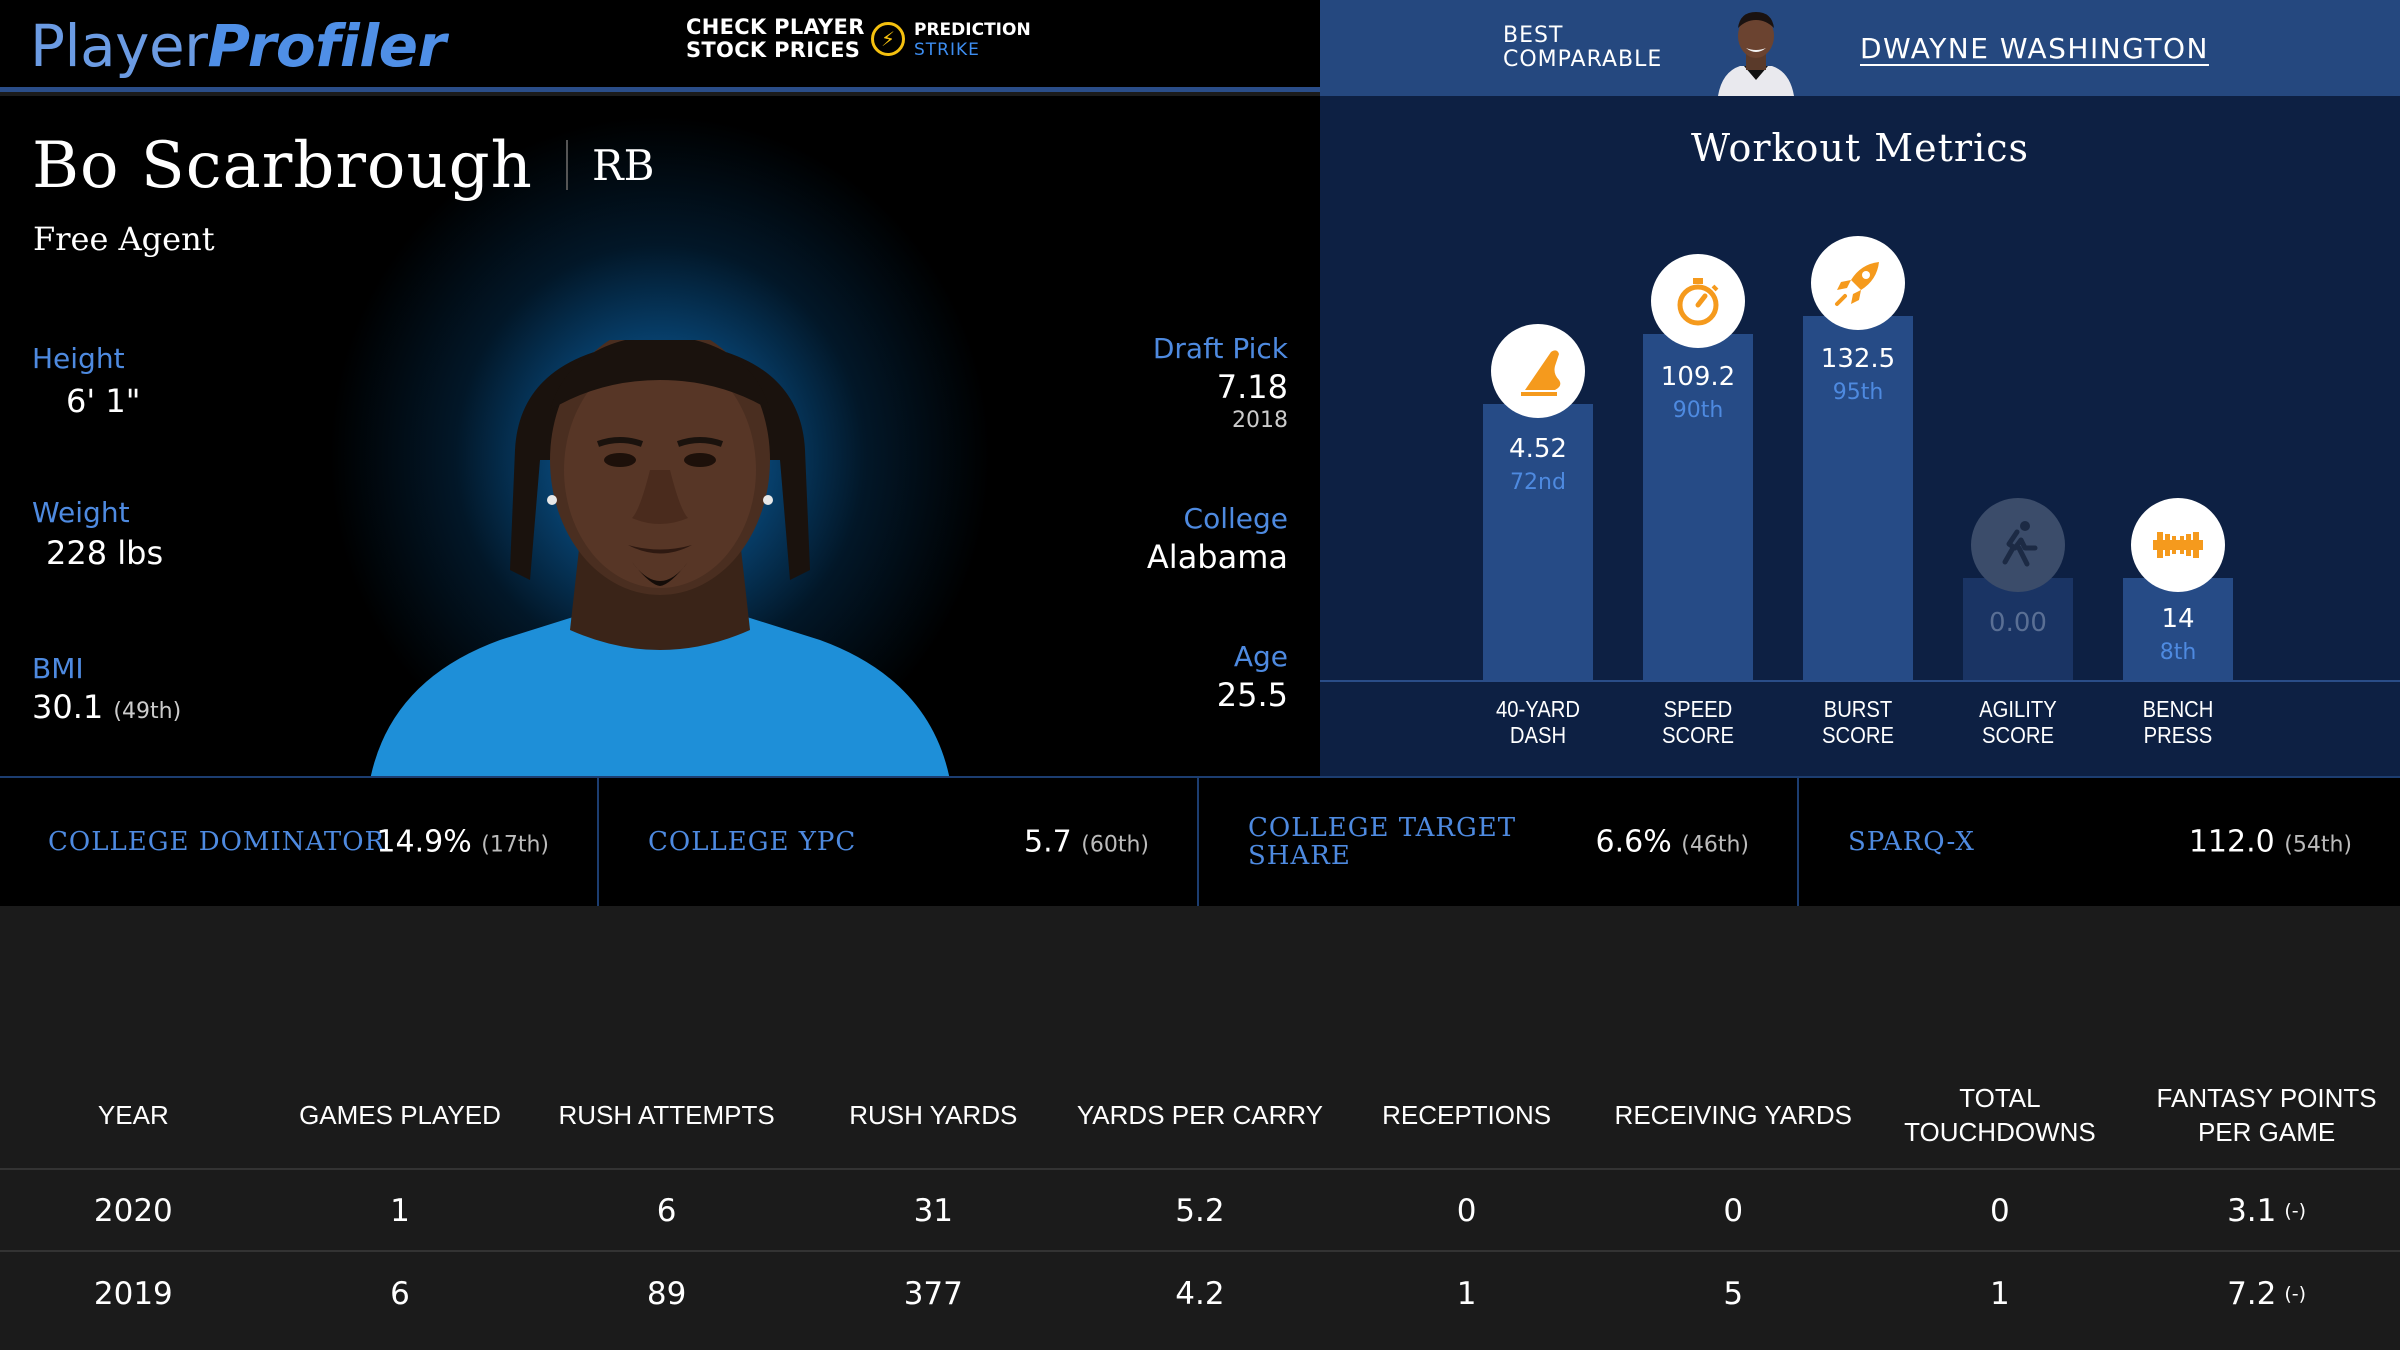 The height and width of the screenshot is (1350, 2400). I want to click on college-target-share-stat: COLLEGE TARGET SHARE 6.6% (46th), so click(1499, 842).